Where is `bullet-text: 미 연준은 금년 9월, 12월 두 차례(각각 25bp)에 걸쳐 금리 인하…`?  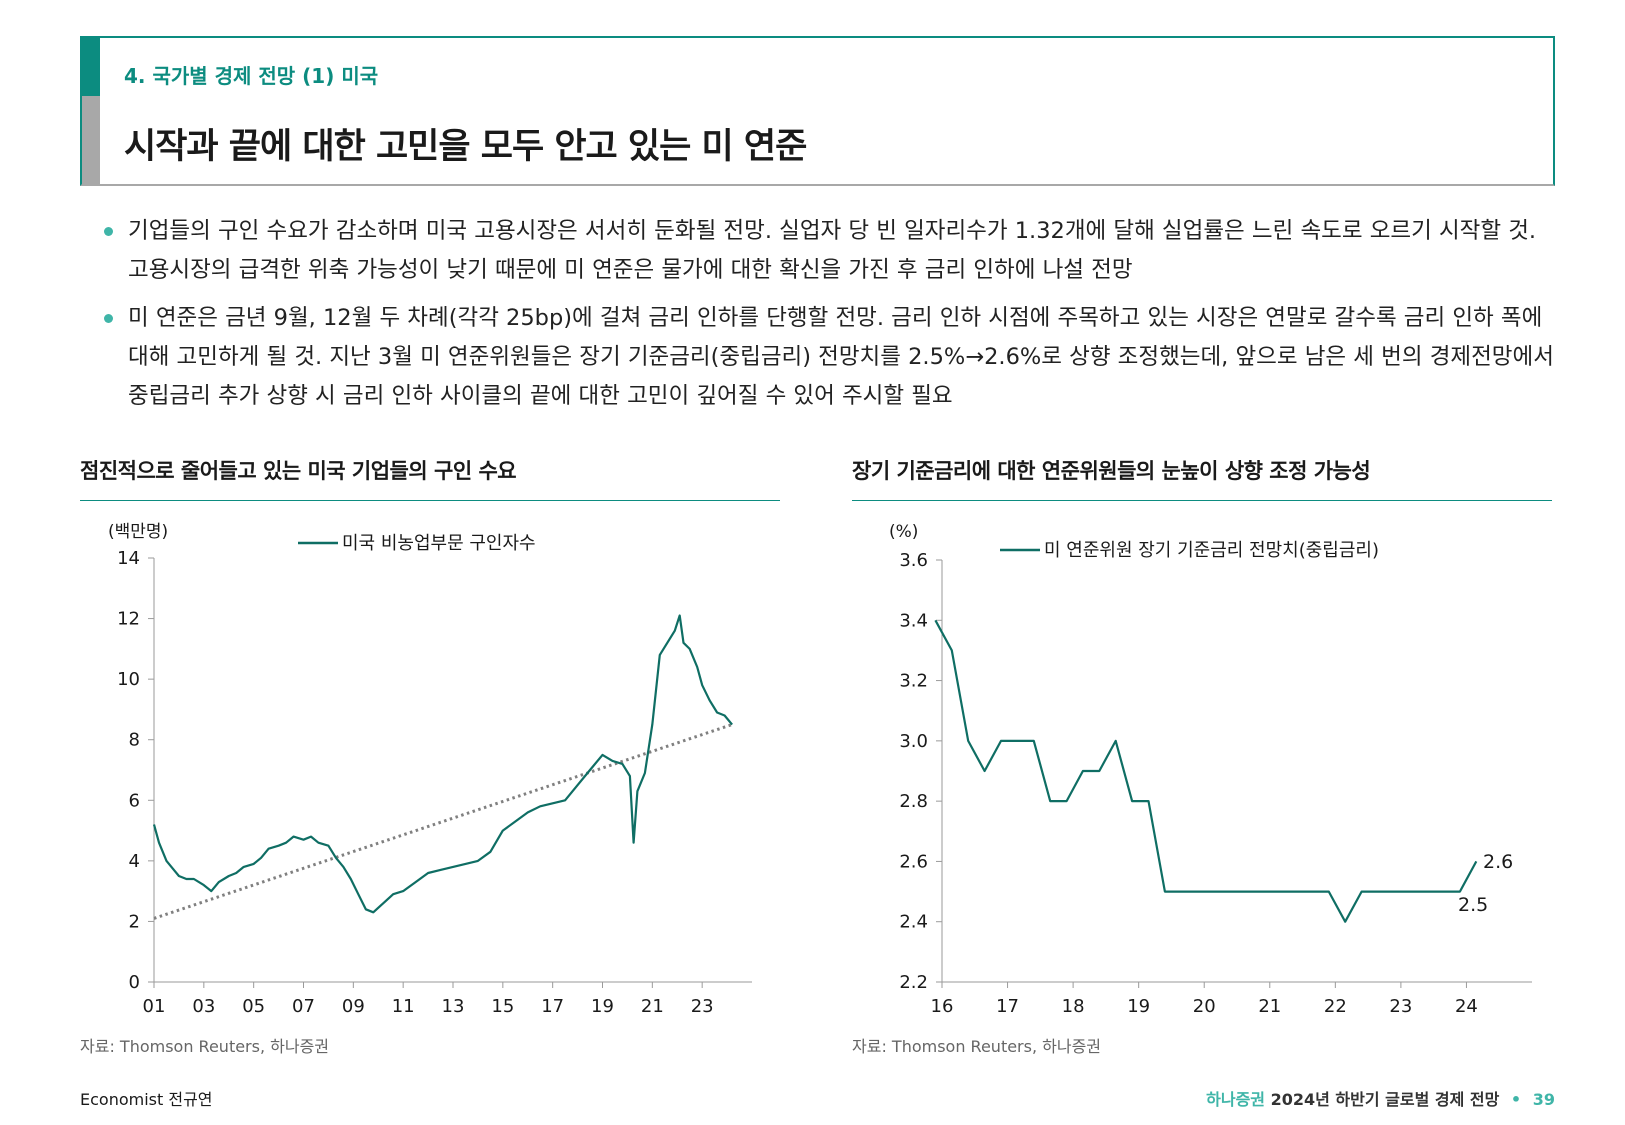
bullet-text: 미 연준은 금년 9월, 12월 두 차례(각각 25bp)에 걸쳐 금리 인하… is located at coordinates (841, 357).